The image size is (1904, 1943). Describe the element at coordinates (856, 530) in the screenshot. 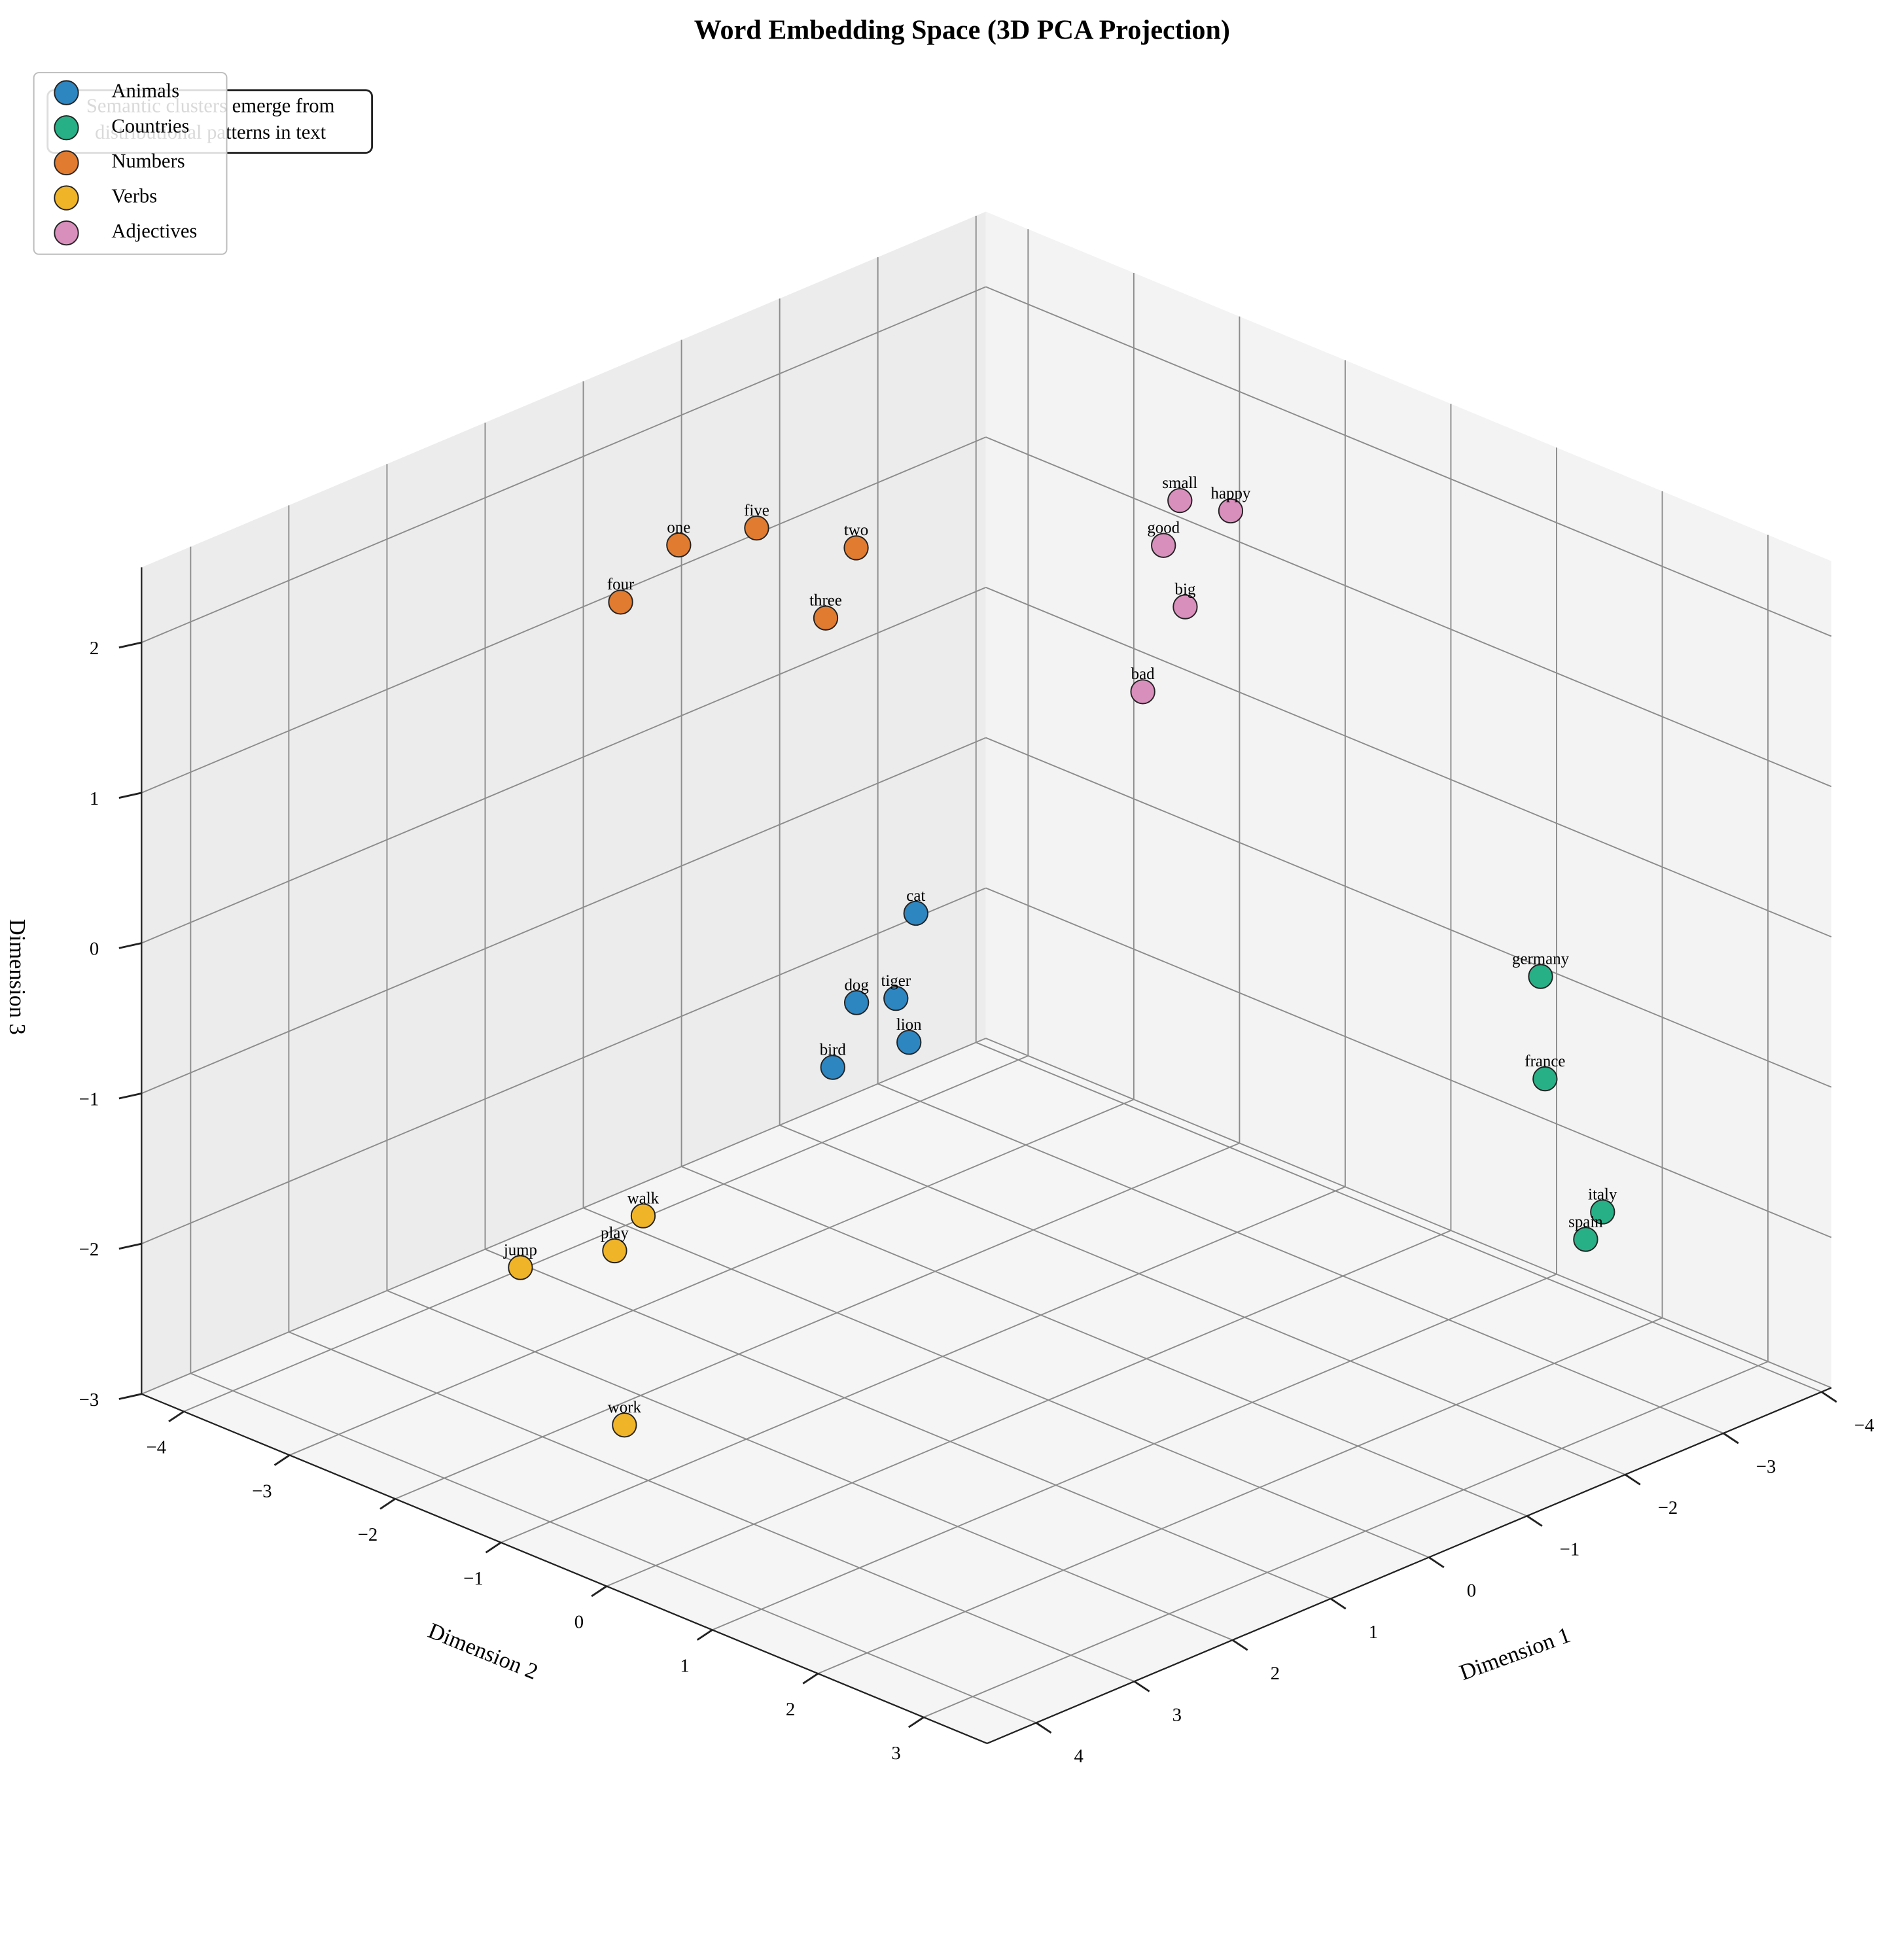

I see `point-label: two` at that location.